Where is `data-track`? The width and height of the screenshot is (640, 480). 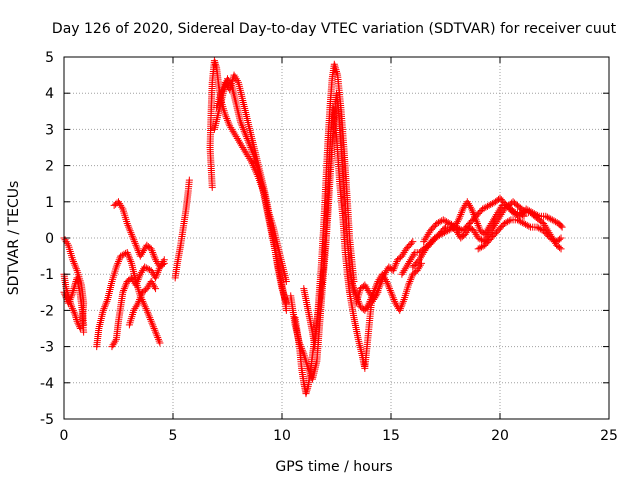
data-track is located at coordinates (138, 303).